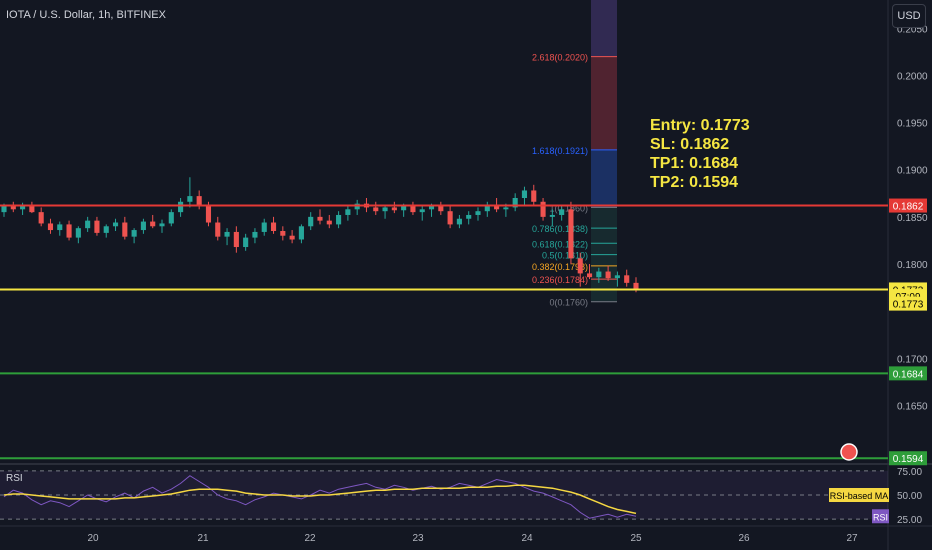 The image size is (932, 550). What do you see at coordinates (744, 538) in the screenshot?
I see `x-tick-label: 26` at bounding box center [744, 538].